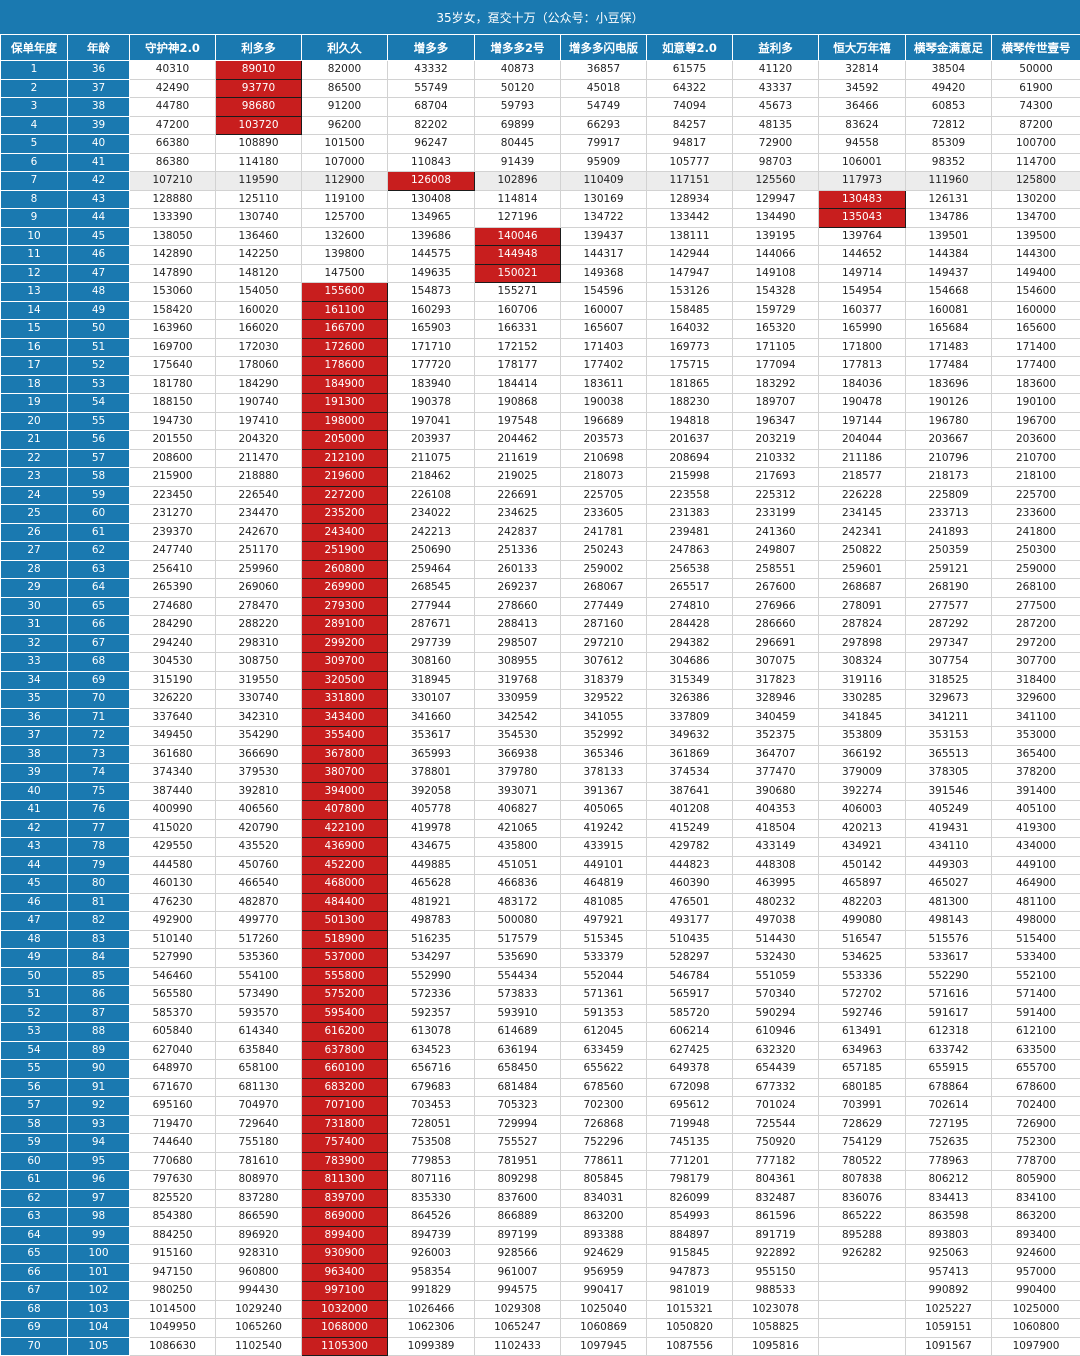 This screenshot has height=1356, width=1080. What do you see at coordinates (604, 440) in the screenshot?
I see `value-cell: 203573` at bounding box center [604, 440].